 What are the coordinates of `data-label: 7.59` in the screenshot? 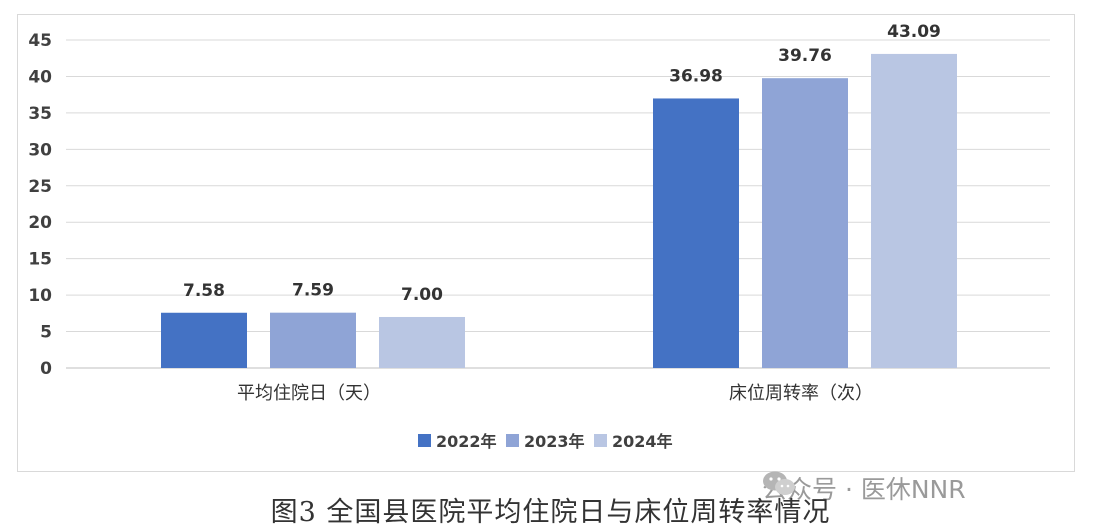 It's located at (313, 291).